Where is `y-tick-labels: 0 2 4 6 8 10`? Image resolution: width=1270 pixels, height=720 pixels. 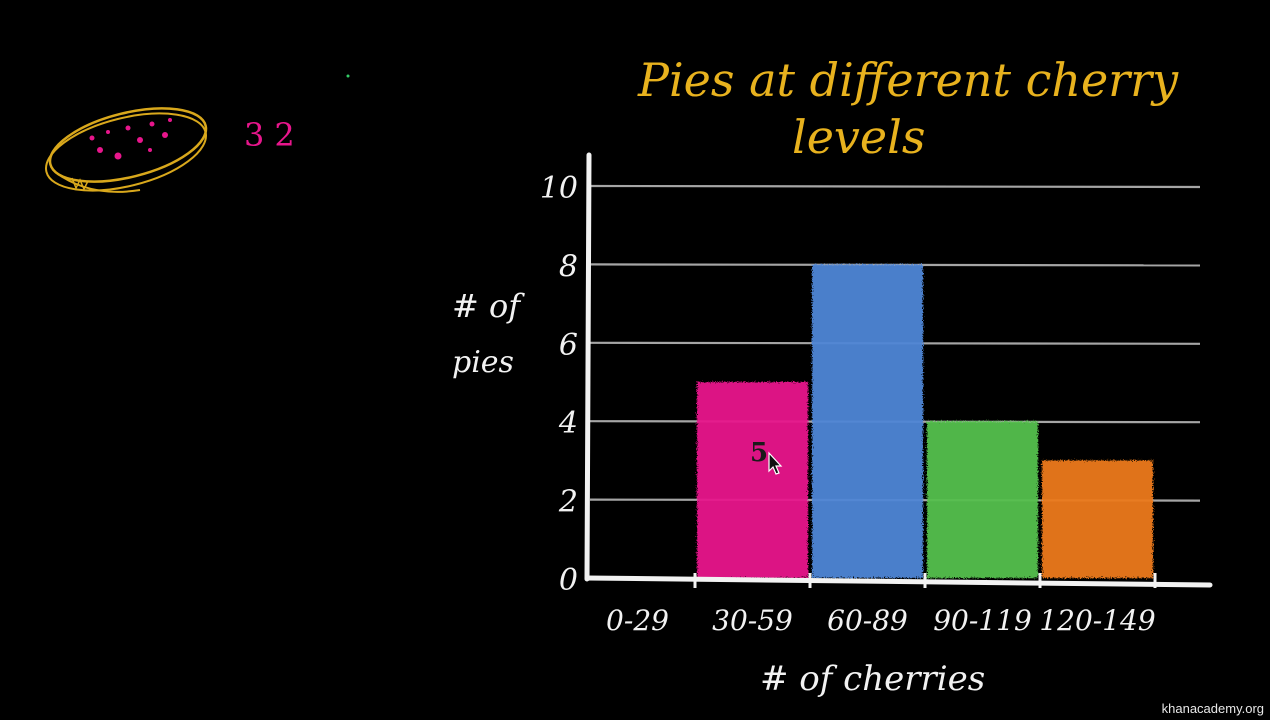
y-tick-labels: 0 2 4 6 8 10 is located at coordinates (559, 384).